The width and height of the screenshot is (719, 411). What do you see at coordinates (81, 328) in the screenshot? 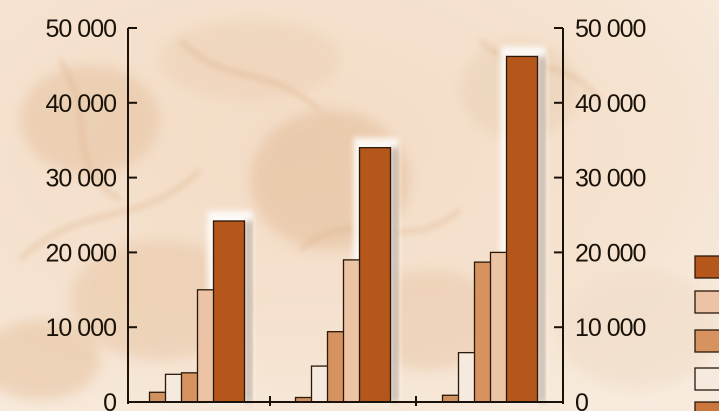
I see `left-tick-label: 10 000` at bounding box center [81, 328].